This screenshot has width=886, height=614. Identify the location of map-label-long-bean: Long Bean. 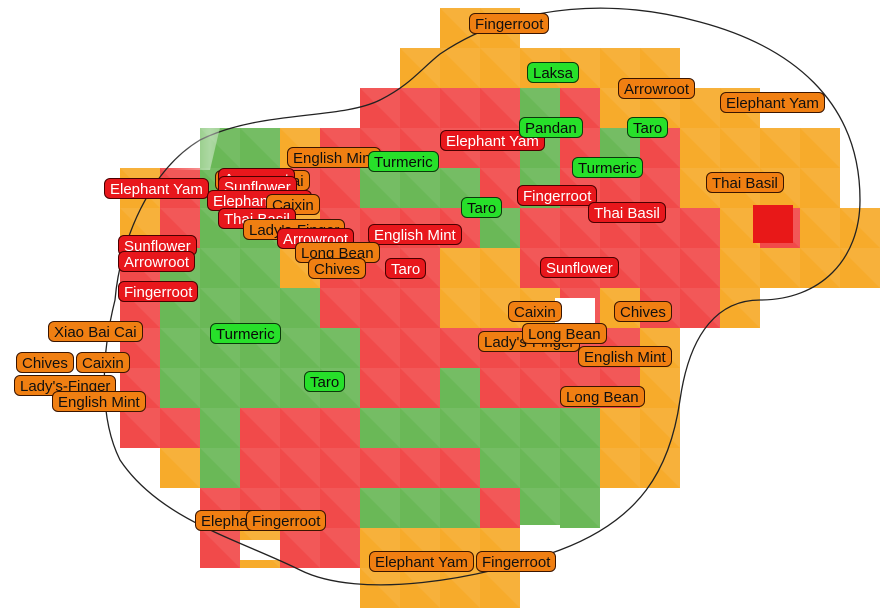
(564, 333).